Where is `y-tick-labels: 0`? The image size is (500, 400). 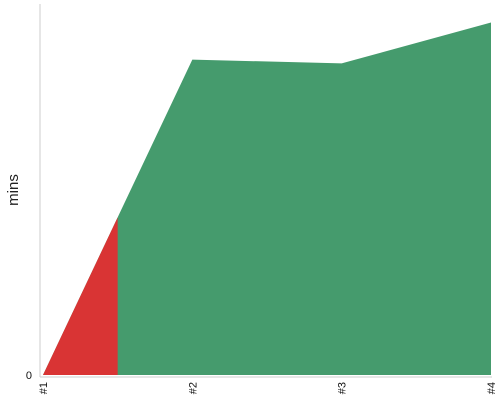
y-tick-labels: 0 is located at coordinates (29, 376).